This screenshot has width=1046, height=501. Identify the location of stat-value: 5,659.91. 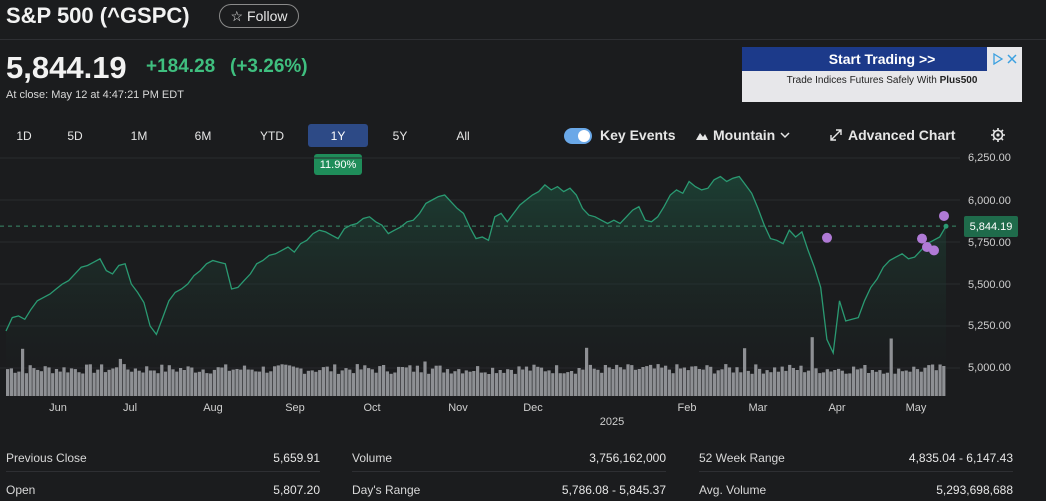
(296, 458).